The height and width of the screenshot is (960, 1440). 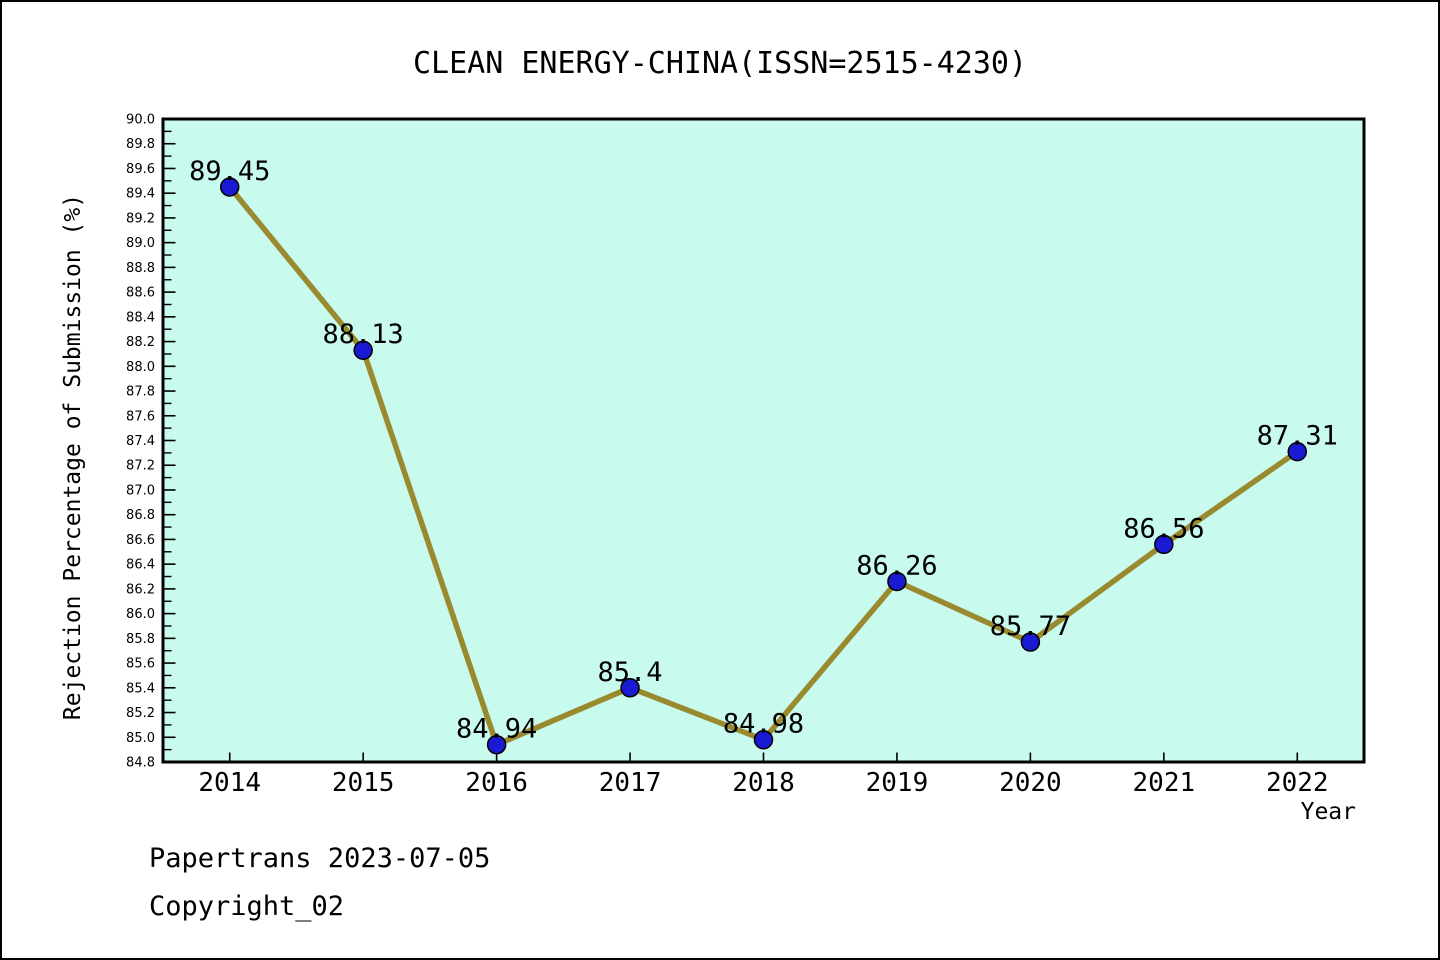 I want to click on y-tick-label: 88.8, so click(x=140, y=268).